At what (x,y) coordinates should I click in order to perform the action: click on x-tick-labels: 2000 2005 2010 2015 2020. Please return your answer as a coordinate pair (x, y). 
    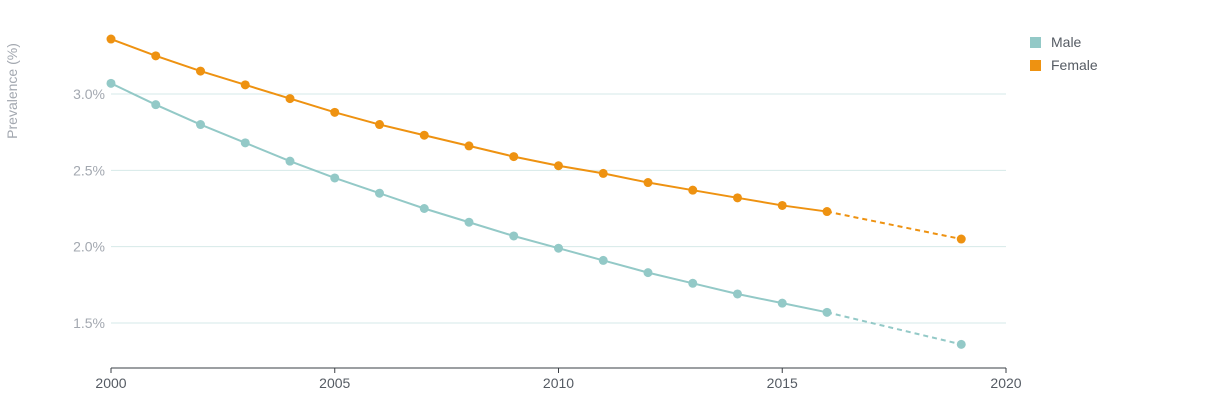
    Looking at the image, I should click on (558, 379).